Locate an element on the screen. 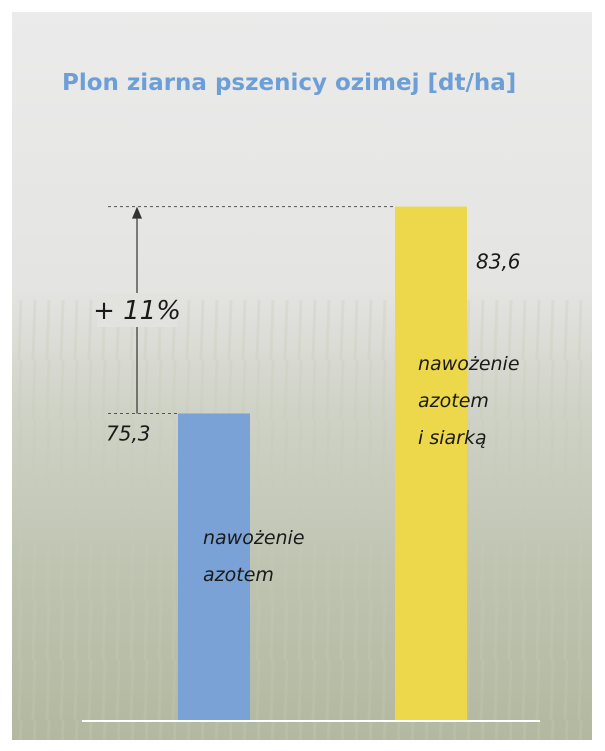 The height and width of the screenshot is (751, 605). category-label: nawożenie azotem is located at coordinates (254, 556).